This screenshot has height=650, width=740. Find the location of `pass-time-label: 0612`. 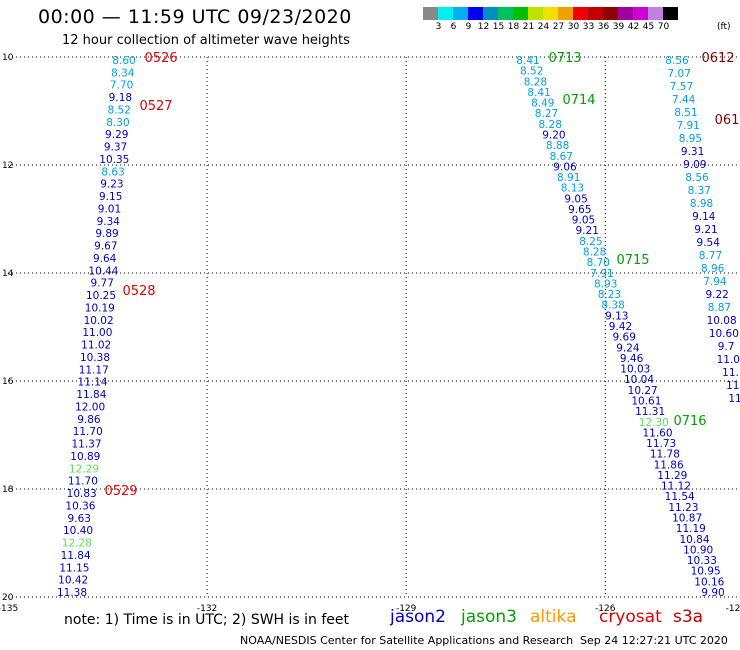

pass-time-label: 0612 is located at coordinates (717, 58).